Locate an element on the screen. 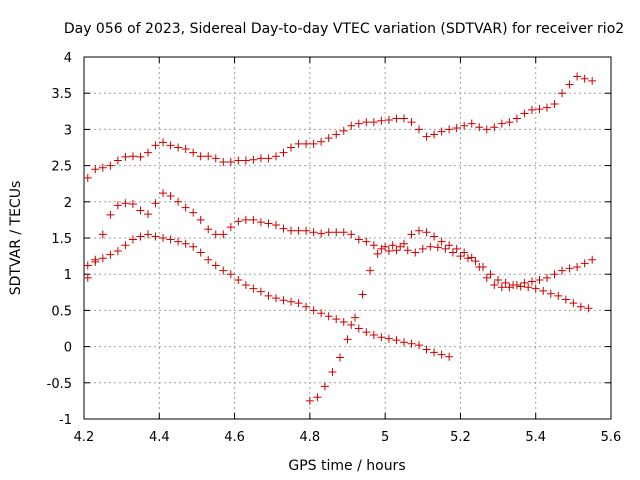 This screenshot has height=480, width=640. y-tick-label: 1 is located at coordinates (68, 275).